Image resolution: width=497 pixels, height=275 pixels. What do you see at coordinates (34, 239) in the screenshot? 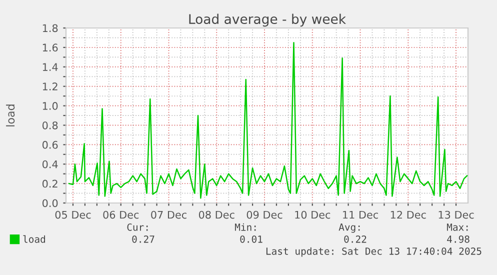
I see `legend-label: load` at bounding box center [34, 239].